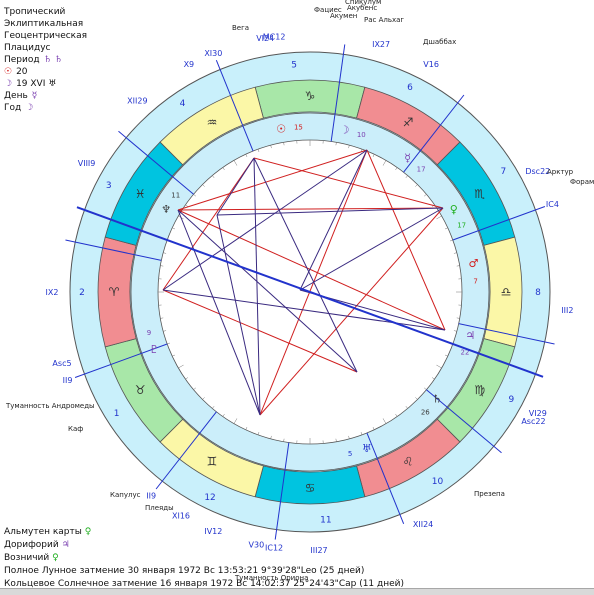  Describe the element at coordinates (439, 42) in the screenshot. I see `fixed-star-label: Дшаббах` at that location.